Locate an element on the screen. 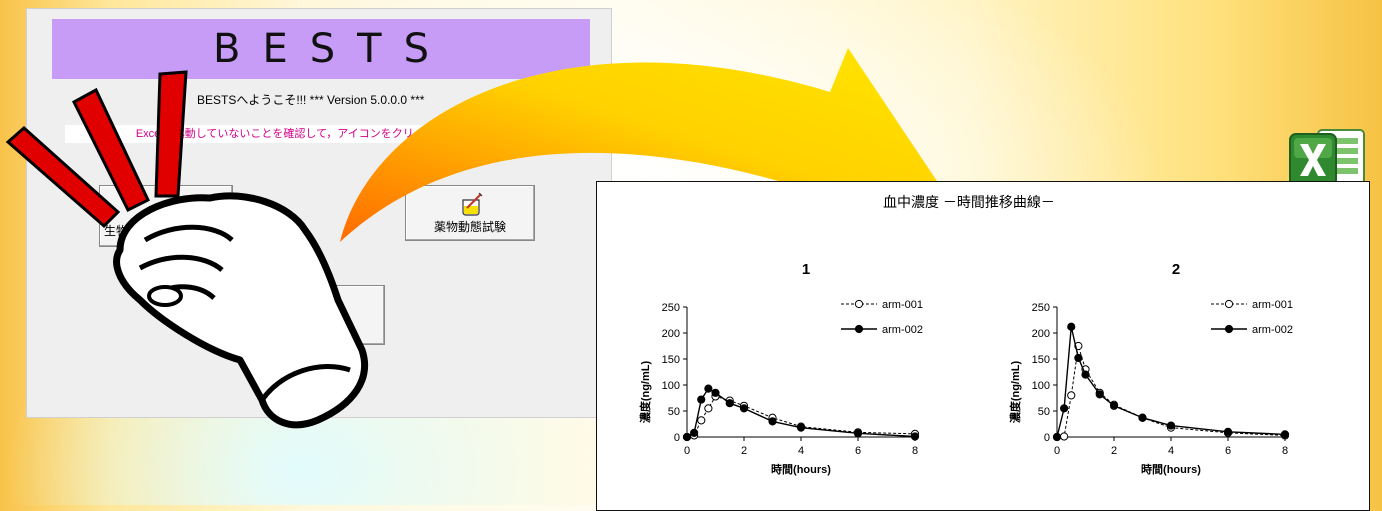 Image resolution: width=1382 pixels, height=511 pixels. pharmacokinetics-button-label: 薬物動態試験 is located at coordinates (469, 227).